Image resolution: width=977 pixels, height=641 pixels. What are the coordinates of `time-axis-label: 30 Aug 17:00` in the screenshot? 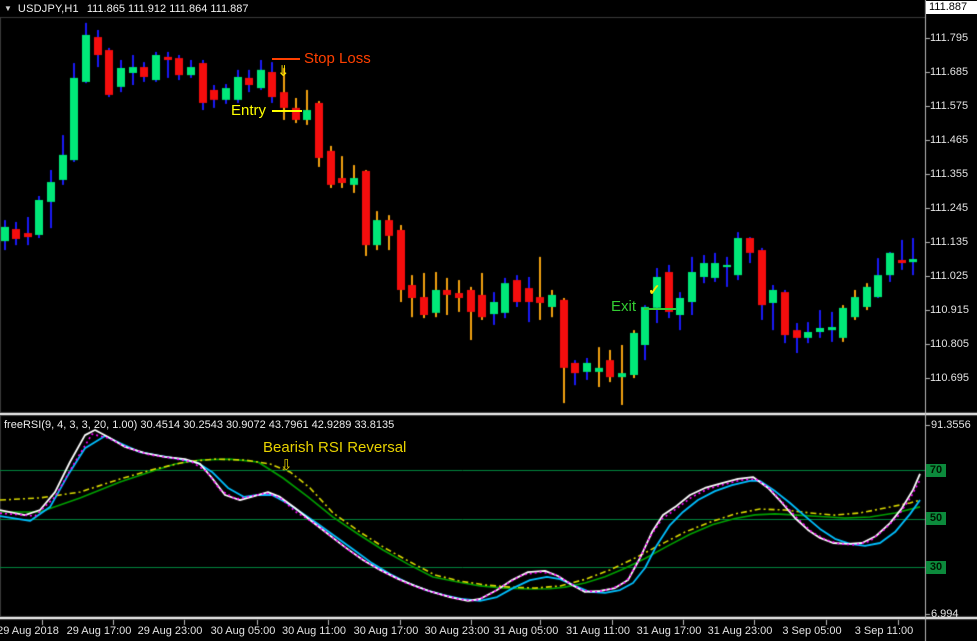 It's located at (386, 631).